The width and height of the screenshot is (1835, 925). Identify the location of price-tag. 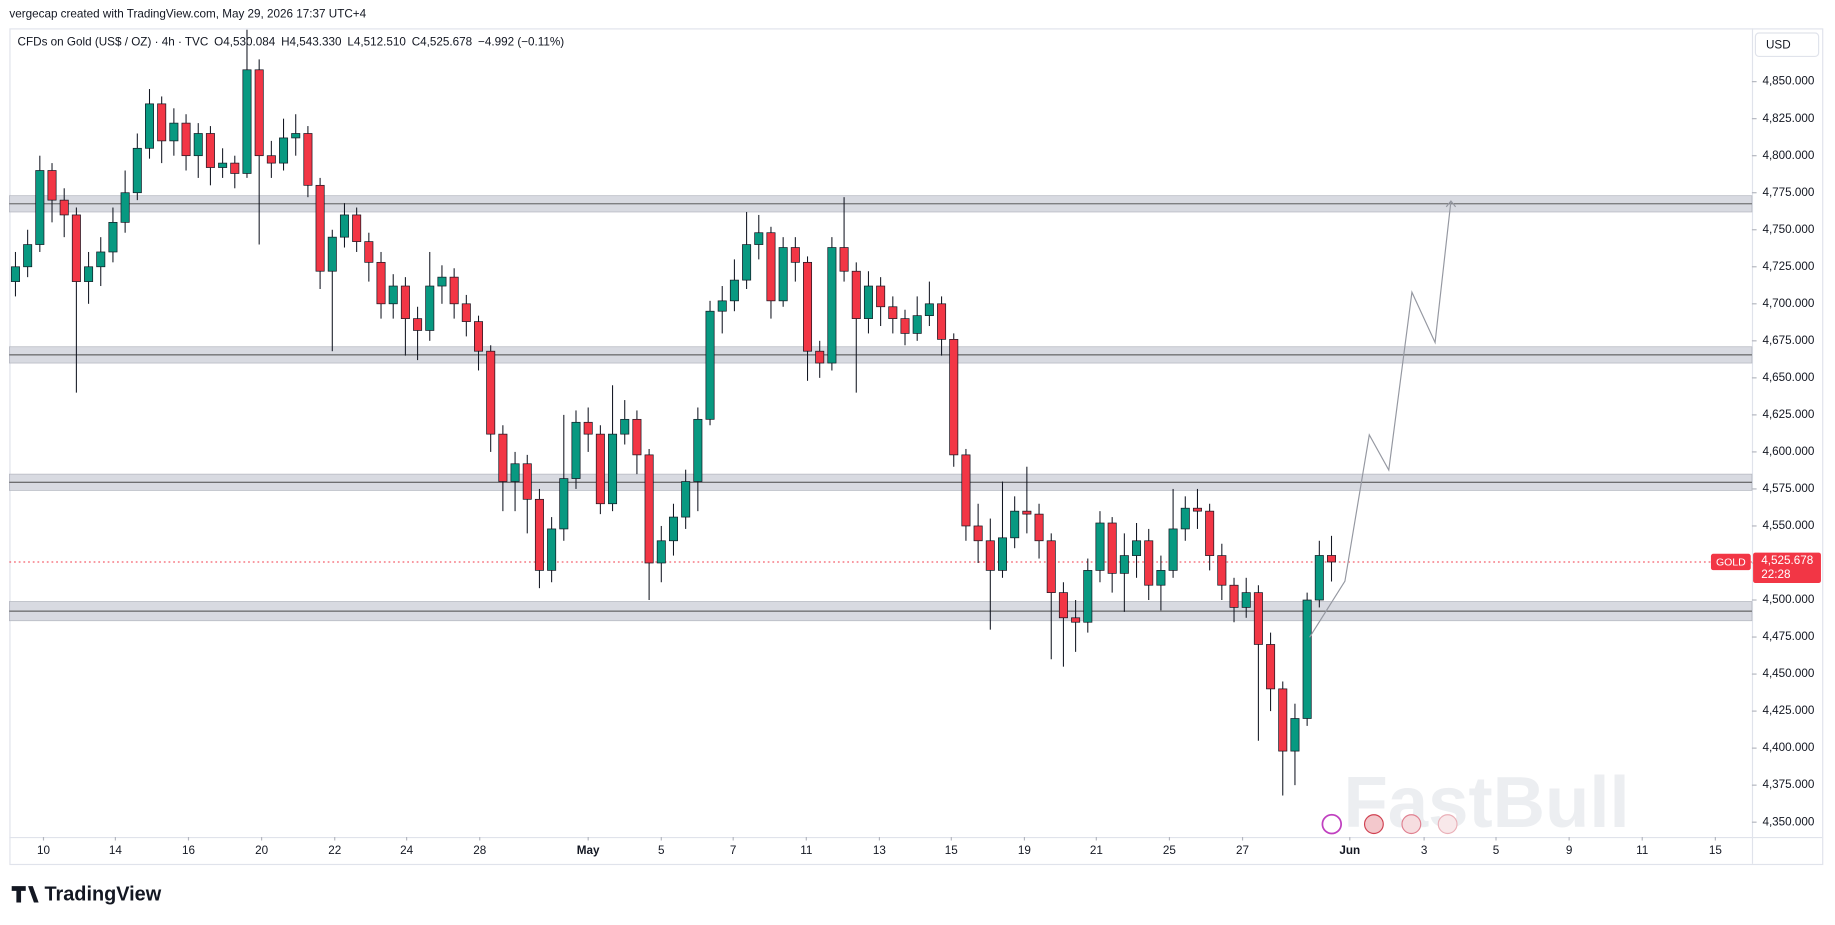
(1787, 568).